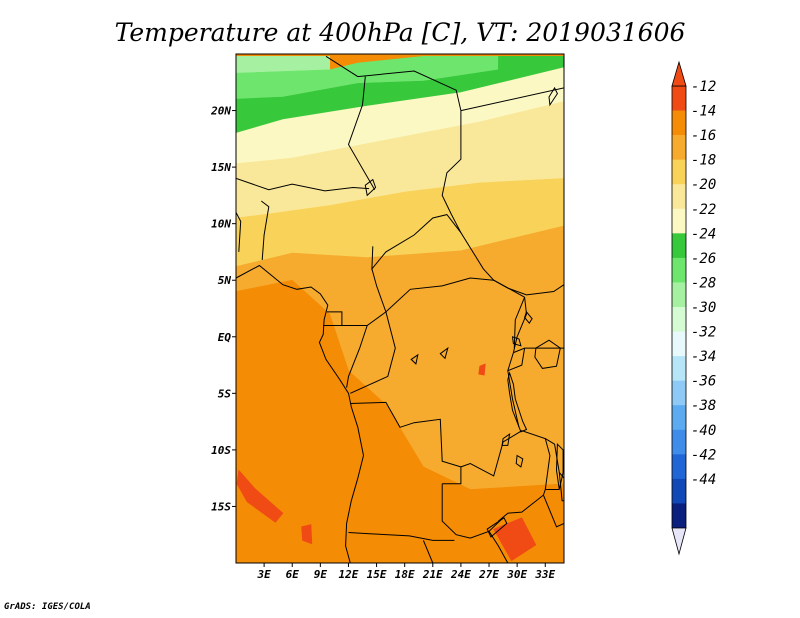 This screenshot has height=618, width=800. Describe the element at coordinates (703, 382) in the screenshot. I see `colorbar-label: -36` at that location.